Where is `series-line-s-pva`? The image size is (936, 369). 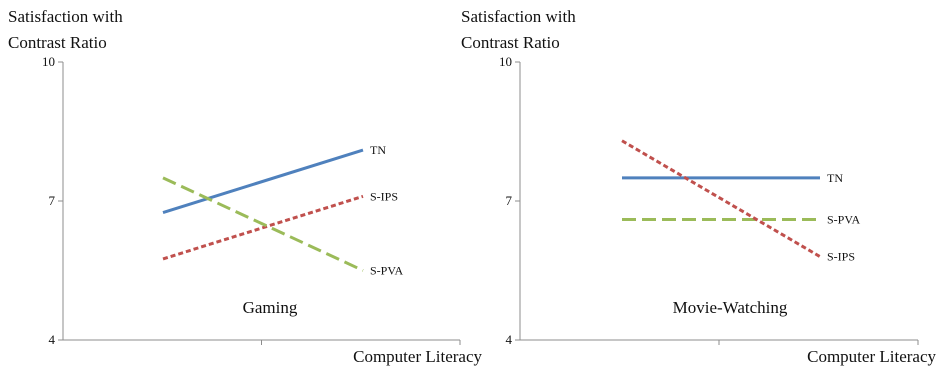
series-line-s-pva is located at coordinates (263, 224).